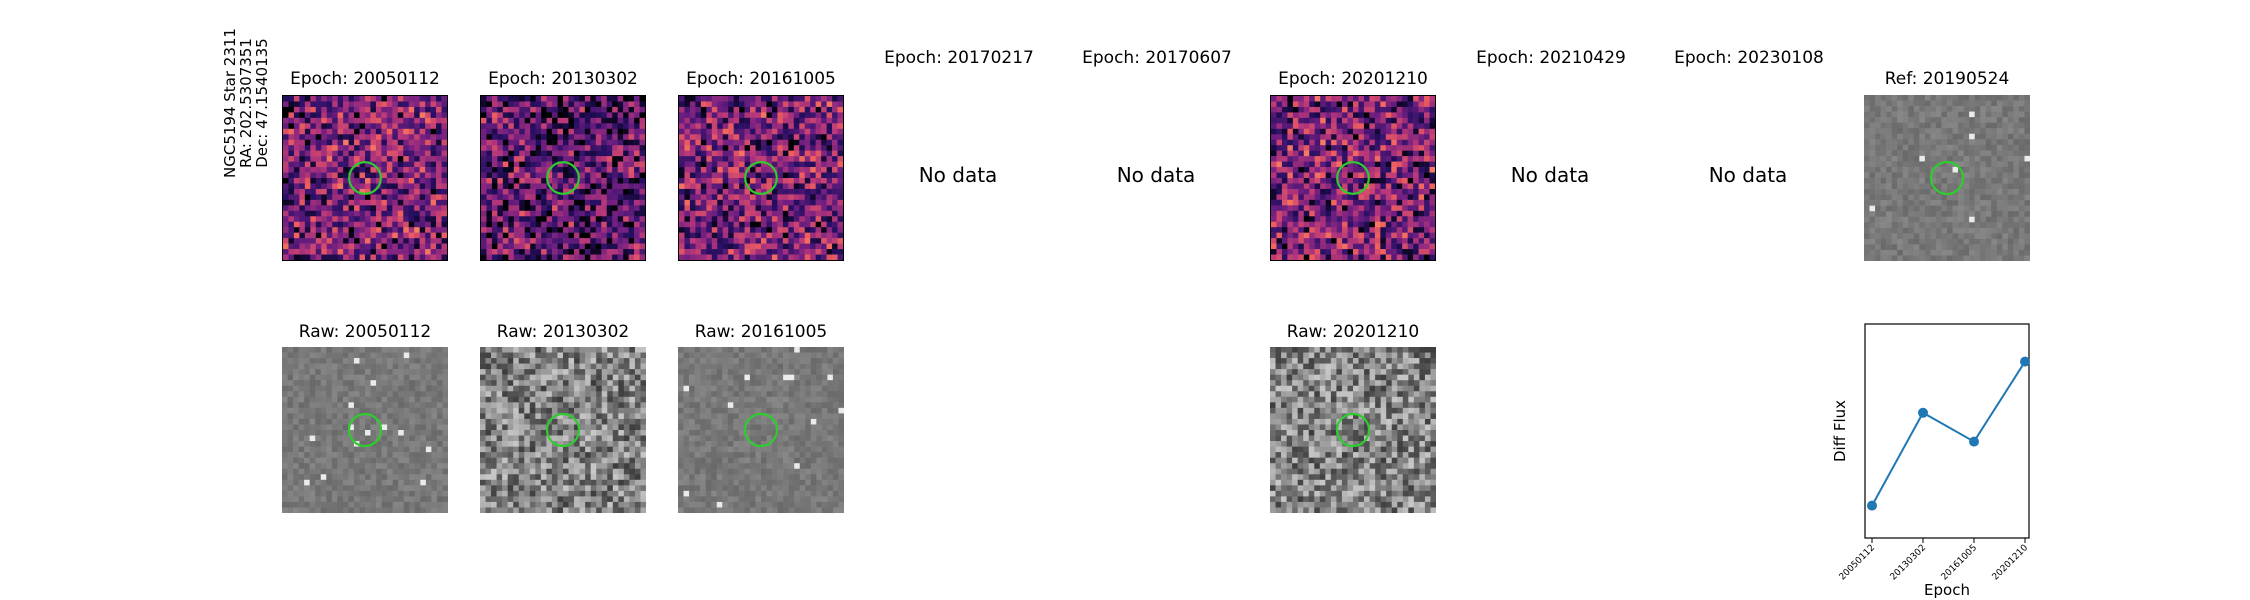 The height and width of the screenshot is (600, 2250). I want to click on epoch-title-7: Epoch: 20210429, so click(1551, 58).